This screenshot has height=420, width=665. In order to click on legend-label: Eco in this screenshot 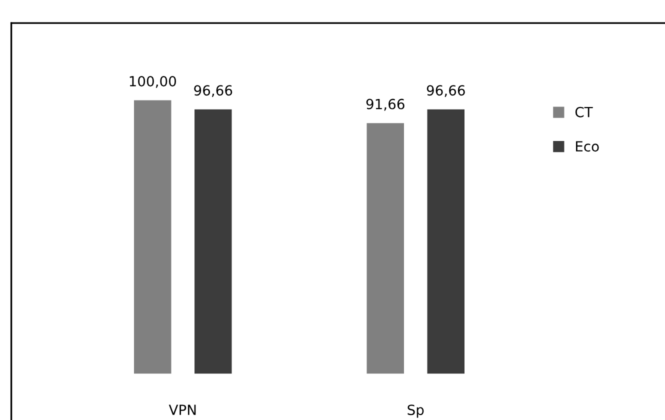, I will do `click(587, 146)`.